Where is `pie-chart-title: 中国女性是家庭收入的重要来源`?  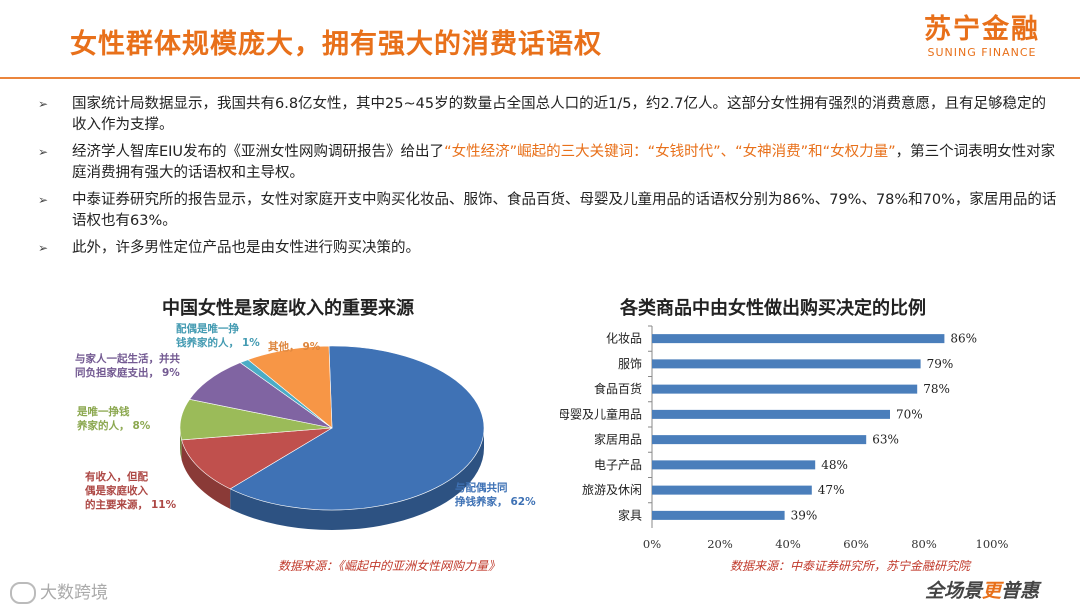 pie-chart-title: 中国女性是家庭收入的重要来源 is located at coordinates (288, 308).